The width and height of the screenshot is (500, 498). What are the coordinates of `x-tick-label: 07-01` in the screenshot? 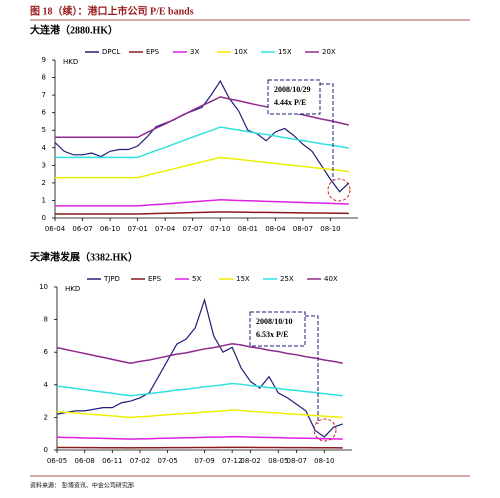 It's located at (137, 229).